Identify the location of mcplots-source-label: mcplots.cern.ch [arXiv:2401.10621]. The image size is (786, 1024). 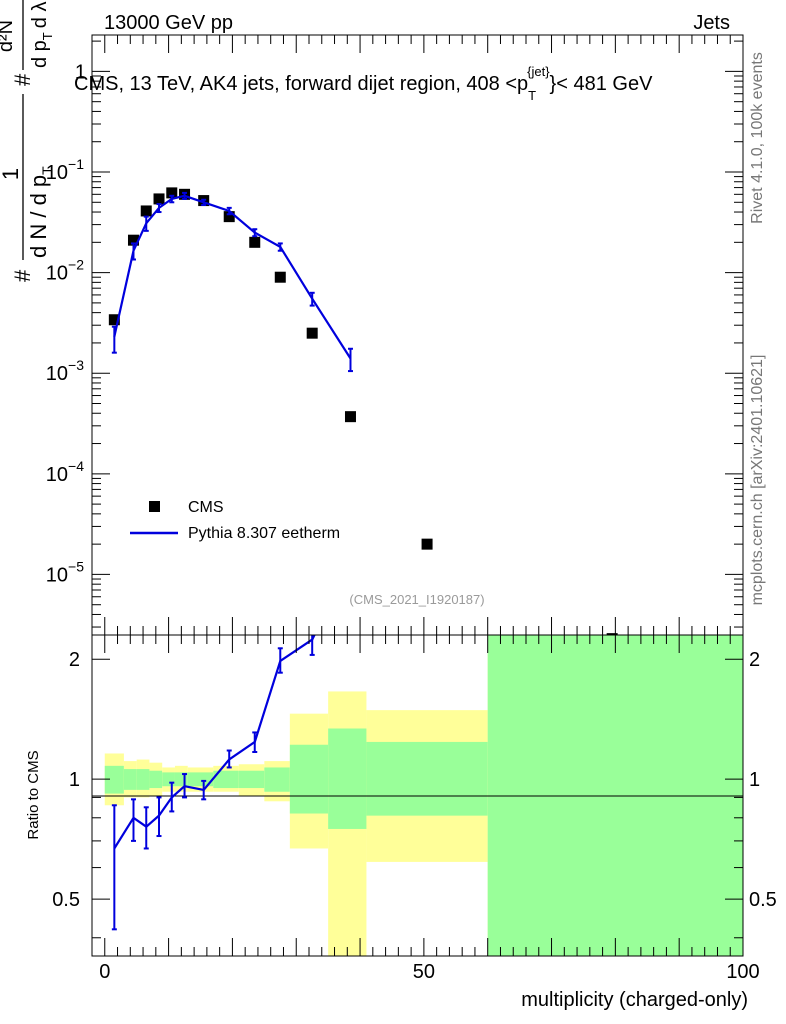
(757, 480).